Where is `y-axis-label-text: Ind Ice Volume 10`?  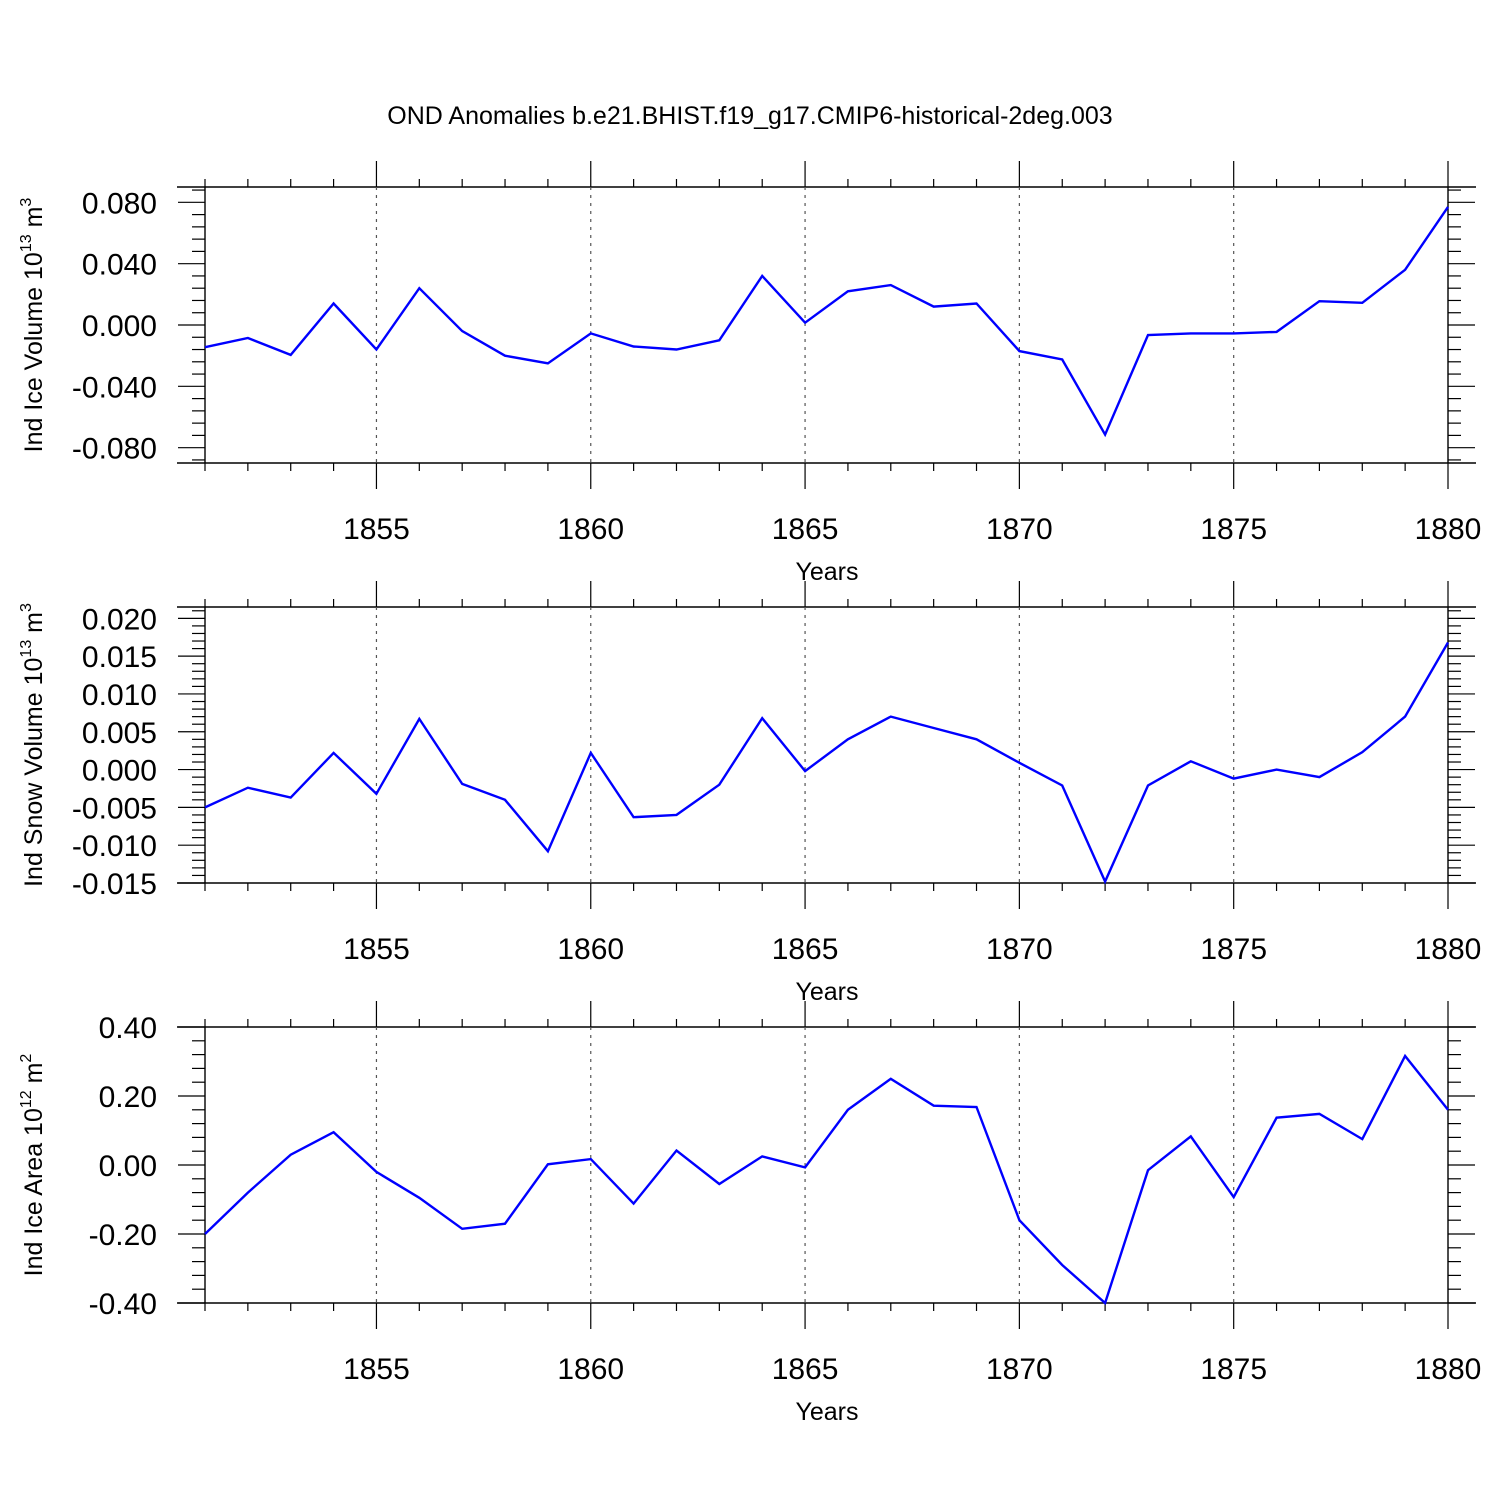
y-axis-label-text: Ind Ice Volume 10 is located at coordinates (34, 352).